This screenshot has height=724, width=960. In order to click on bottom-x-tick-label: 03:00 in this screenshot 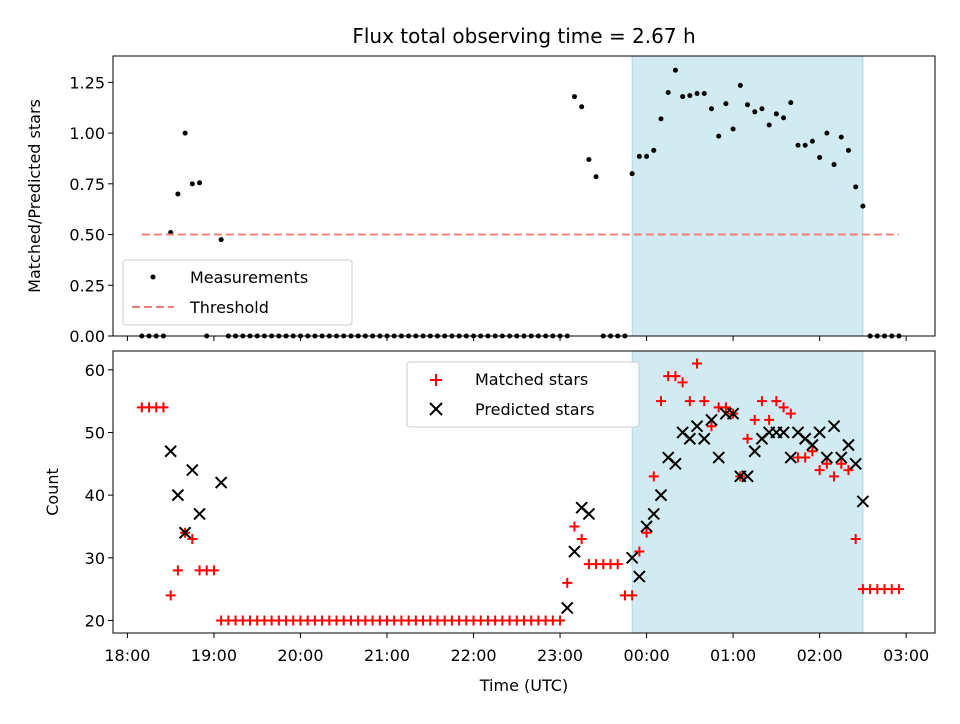, I will do `click(906, 655)`.